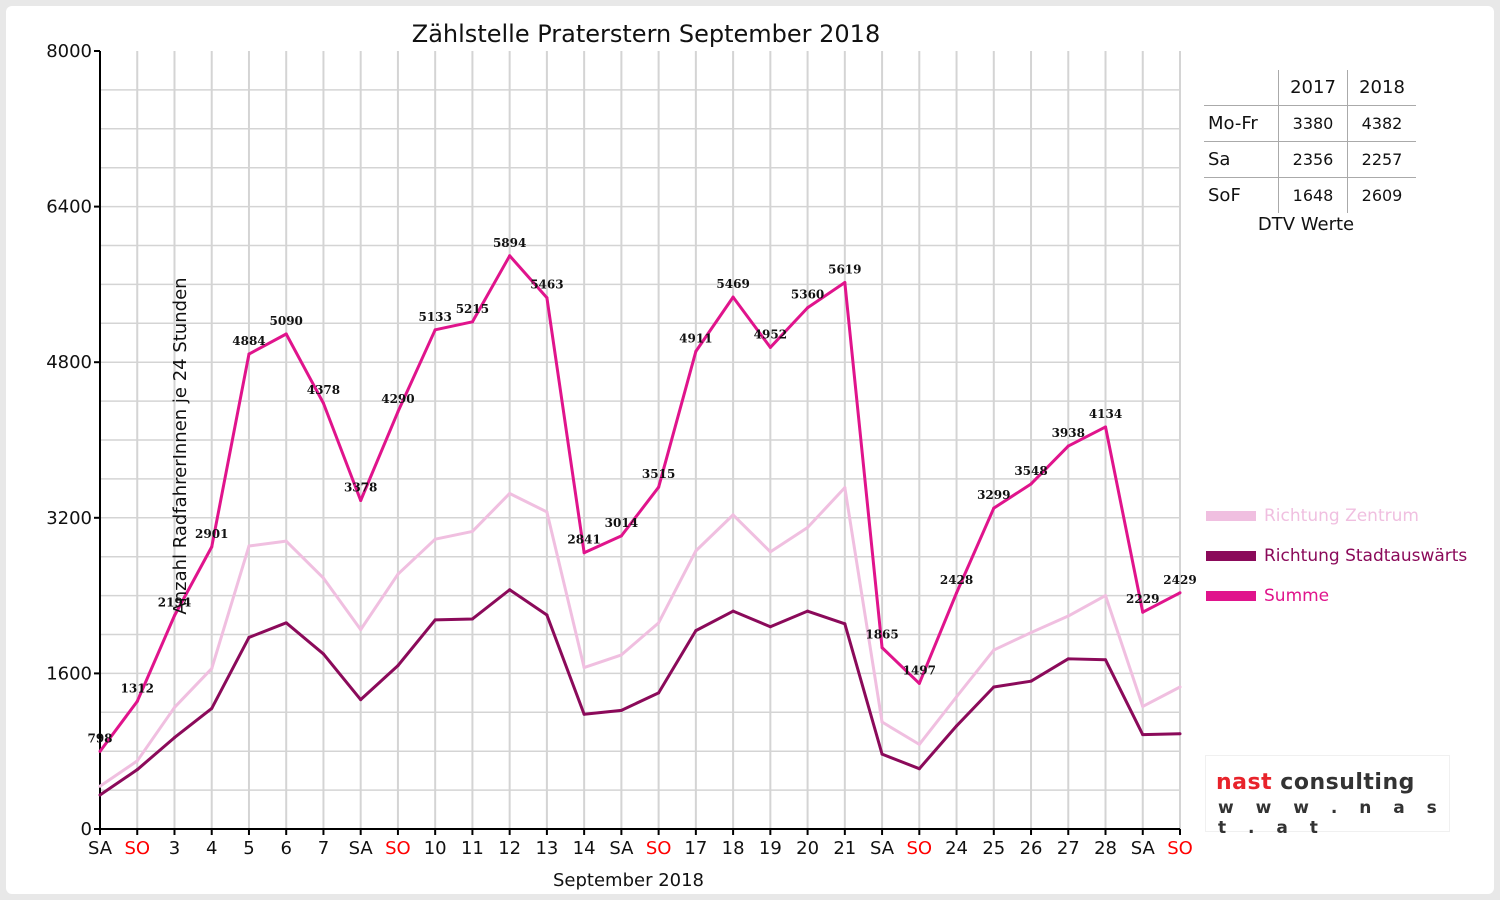  Describe the element at coordinates (1315, 782) in the screenshot. I see `logo-wordmark: nast consulting` at that location.